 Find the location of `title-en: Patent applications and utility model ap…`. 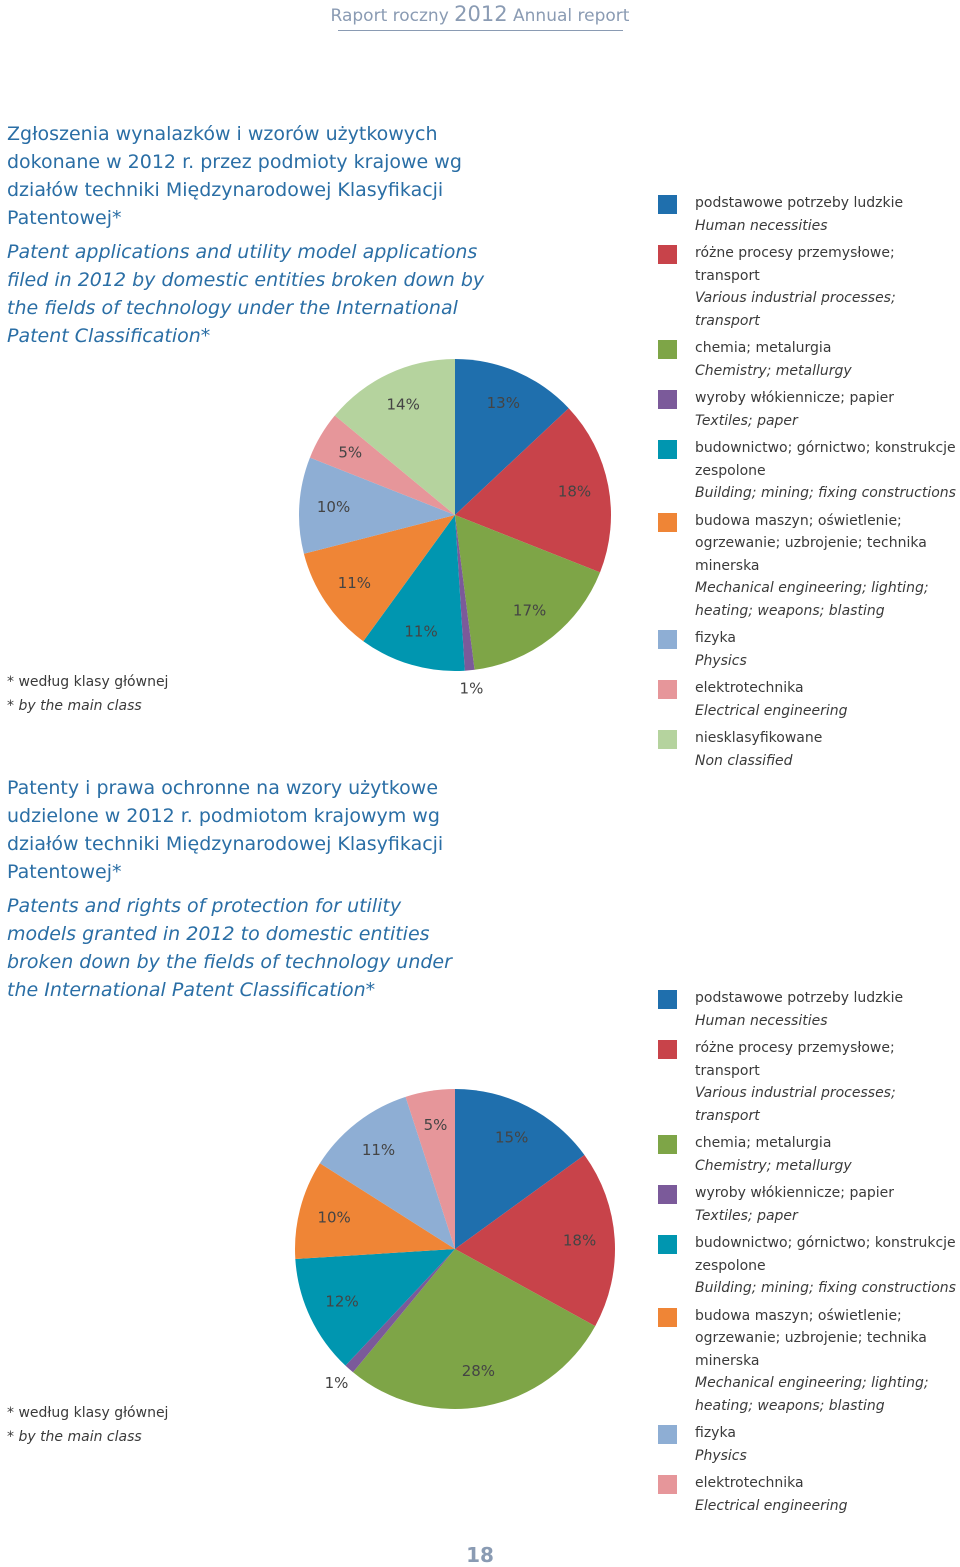

title-en: Patent applications and utility model ap… is located at coordinates (246, 294).